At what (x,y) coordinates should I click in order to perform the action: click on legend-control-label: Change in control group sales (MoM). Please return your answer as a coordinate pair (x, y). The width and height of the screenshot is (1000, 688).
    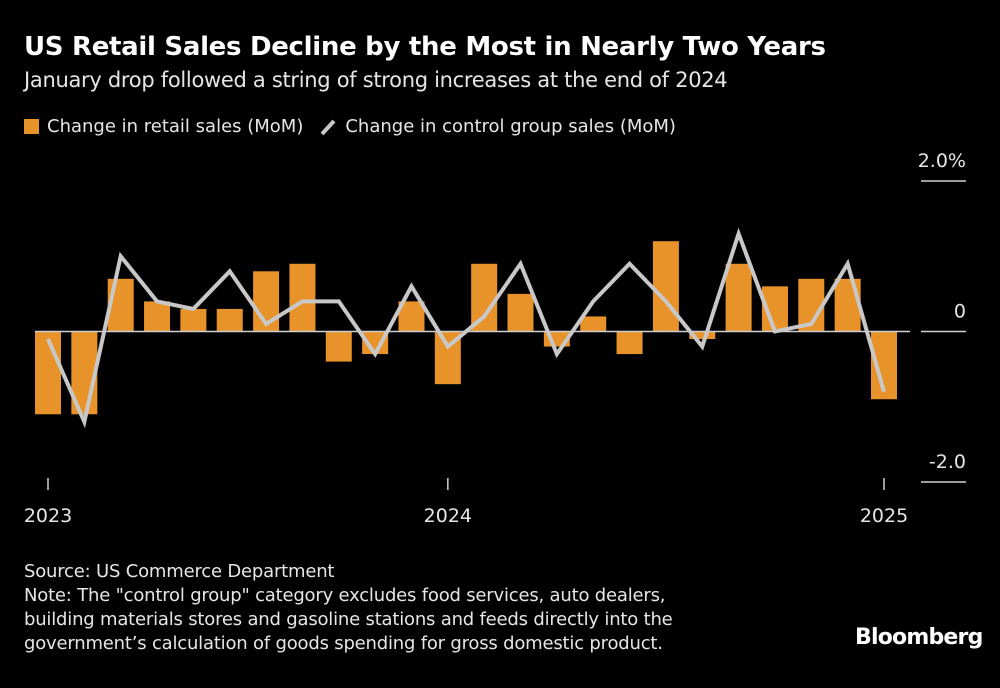
    Looking at the image, I should click on (510, 126).